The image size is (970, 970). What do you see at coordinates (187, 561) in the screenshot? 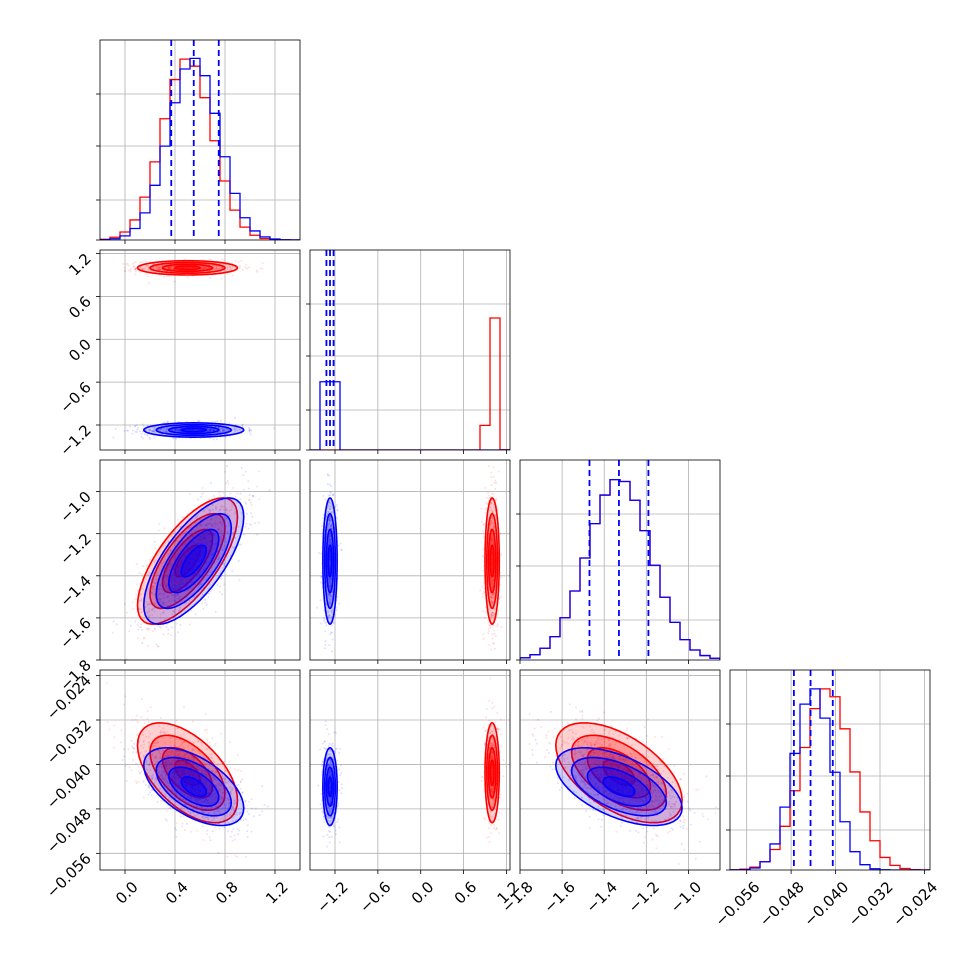
I see `contour-line` at bounding box center [187, 561].